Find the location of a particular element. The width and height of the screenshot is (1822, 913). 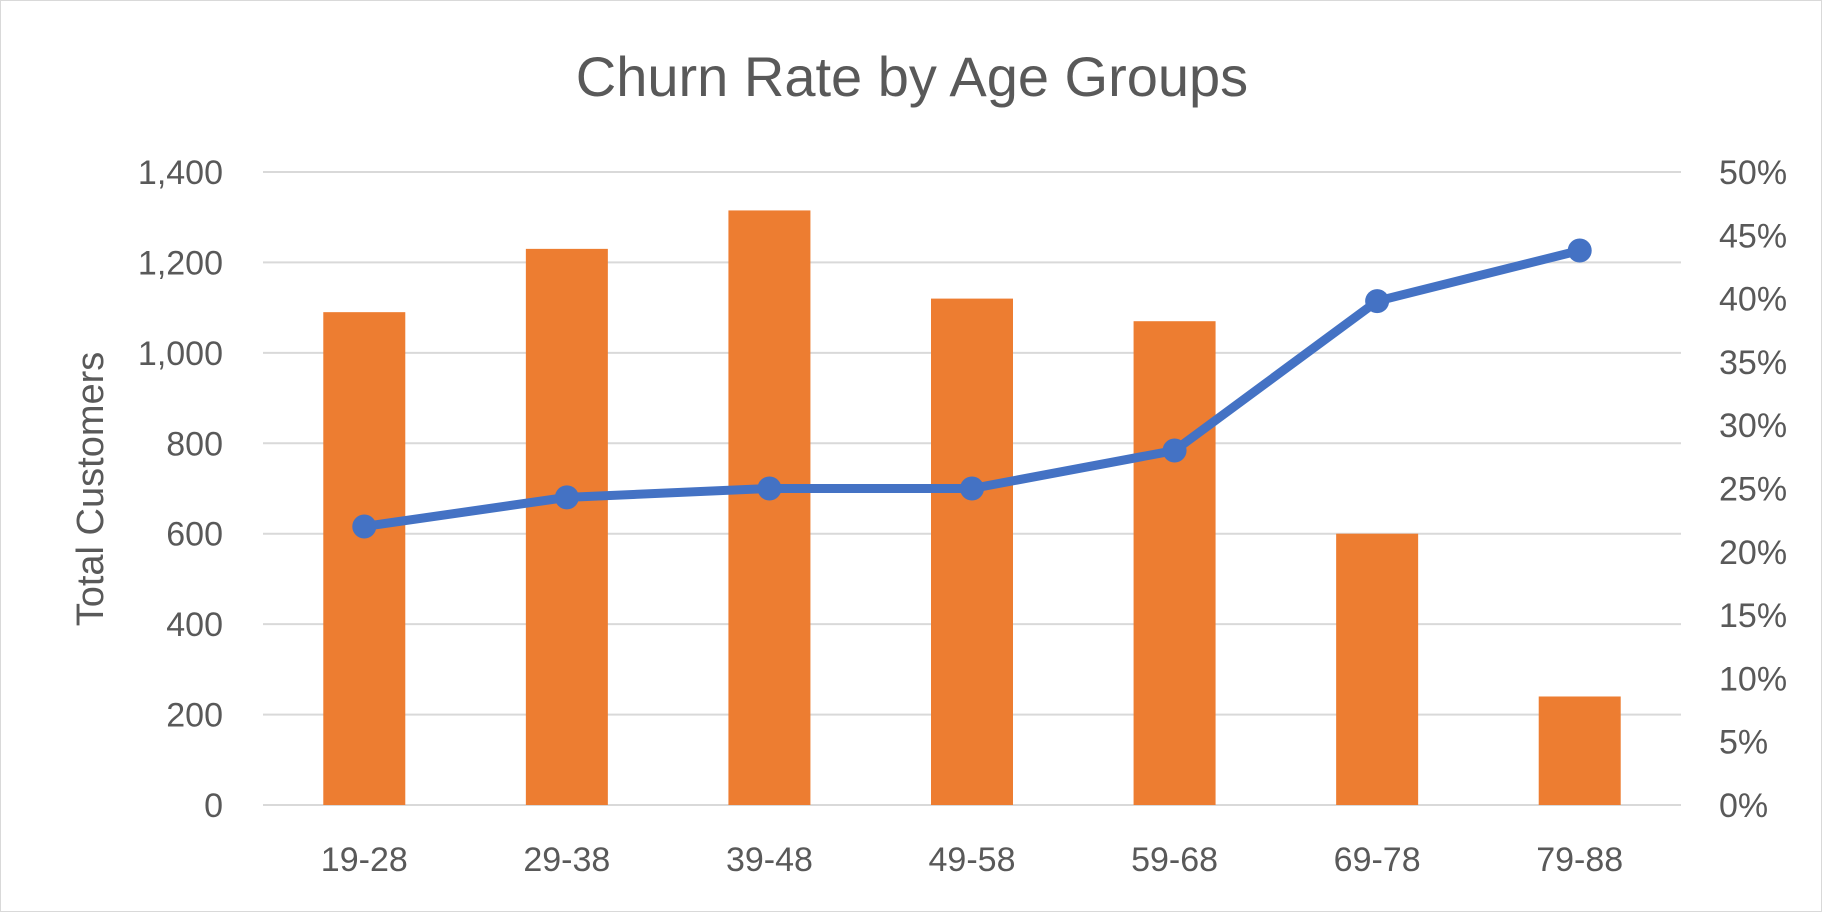

x-axis-tick-label: 19-28 is located at coordinates (364, 860).